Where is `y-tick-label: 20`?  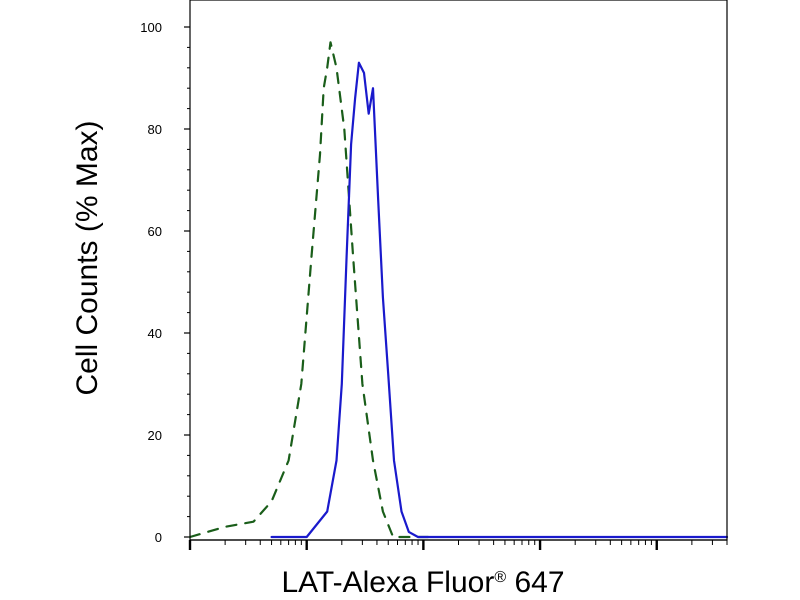
y-tick-label: 20 is located at coordinates (155, 435).